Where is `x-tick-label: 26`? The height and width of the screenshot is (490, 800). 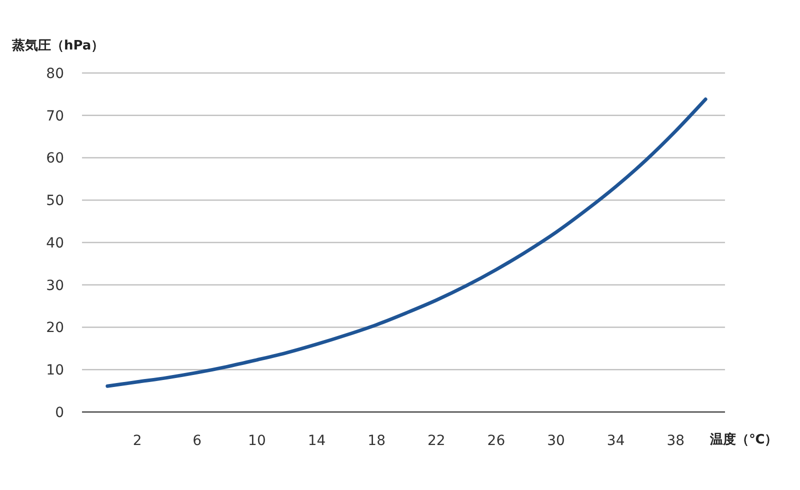 x-tick-label: 26 is located at coordinates (496, 440).